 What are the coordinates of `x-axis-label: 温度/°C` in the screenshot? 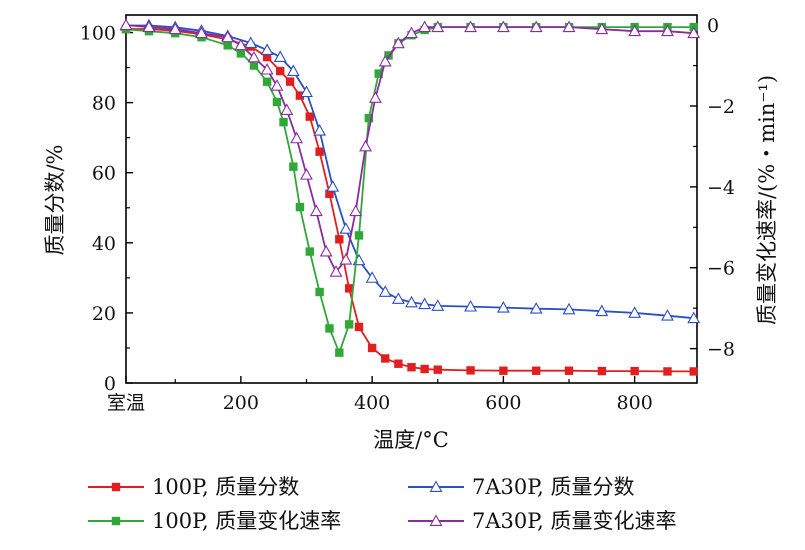 It's located at (411, 440).